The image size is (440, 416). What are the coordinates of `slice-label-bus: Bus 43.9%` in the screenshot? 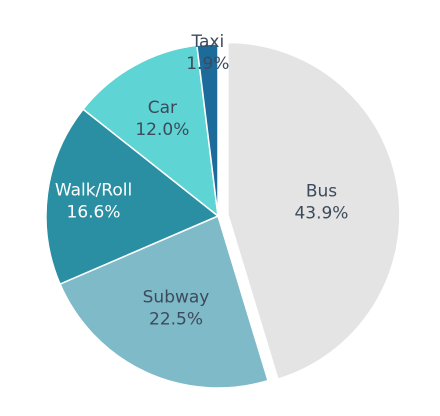 It's located at (321, 203).